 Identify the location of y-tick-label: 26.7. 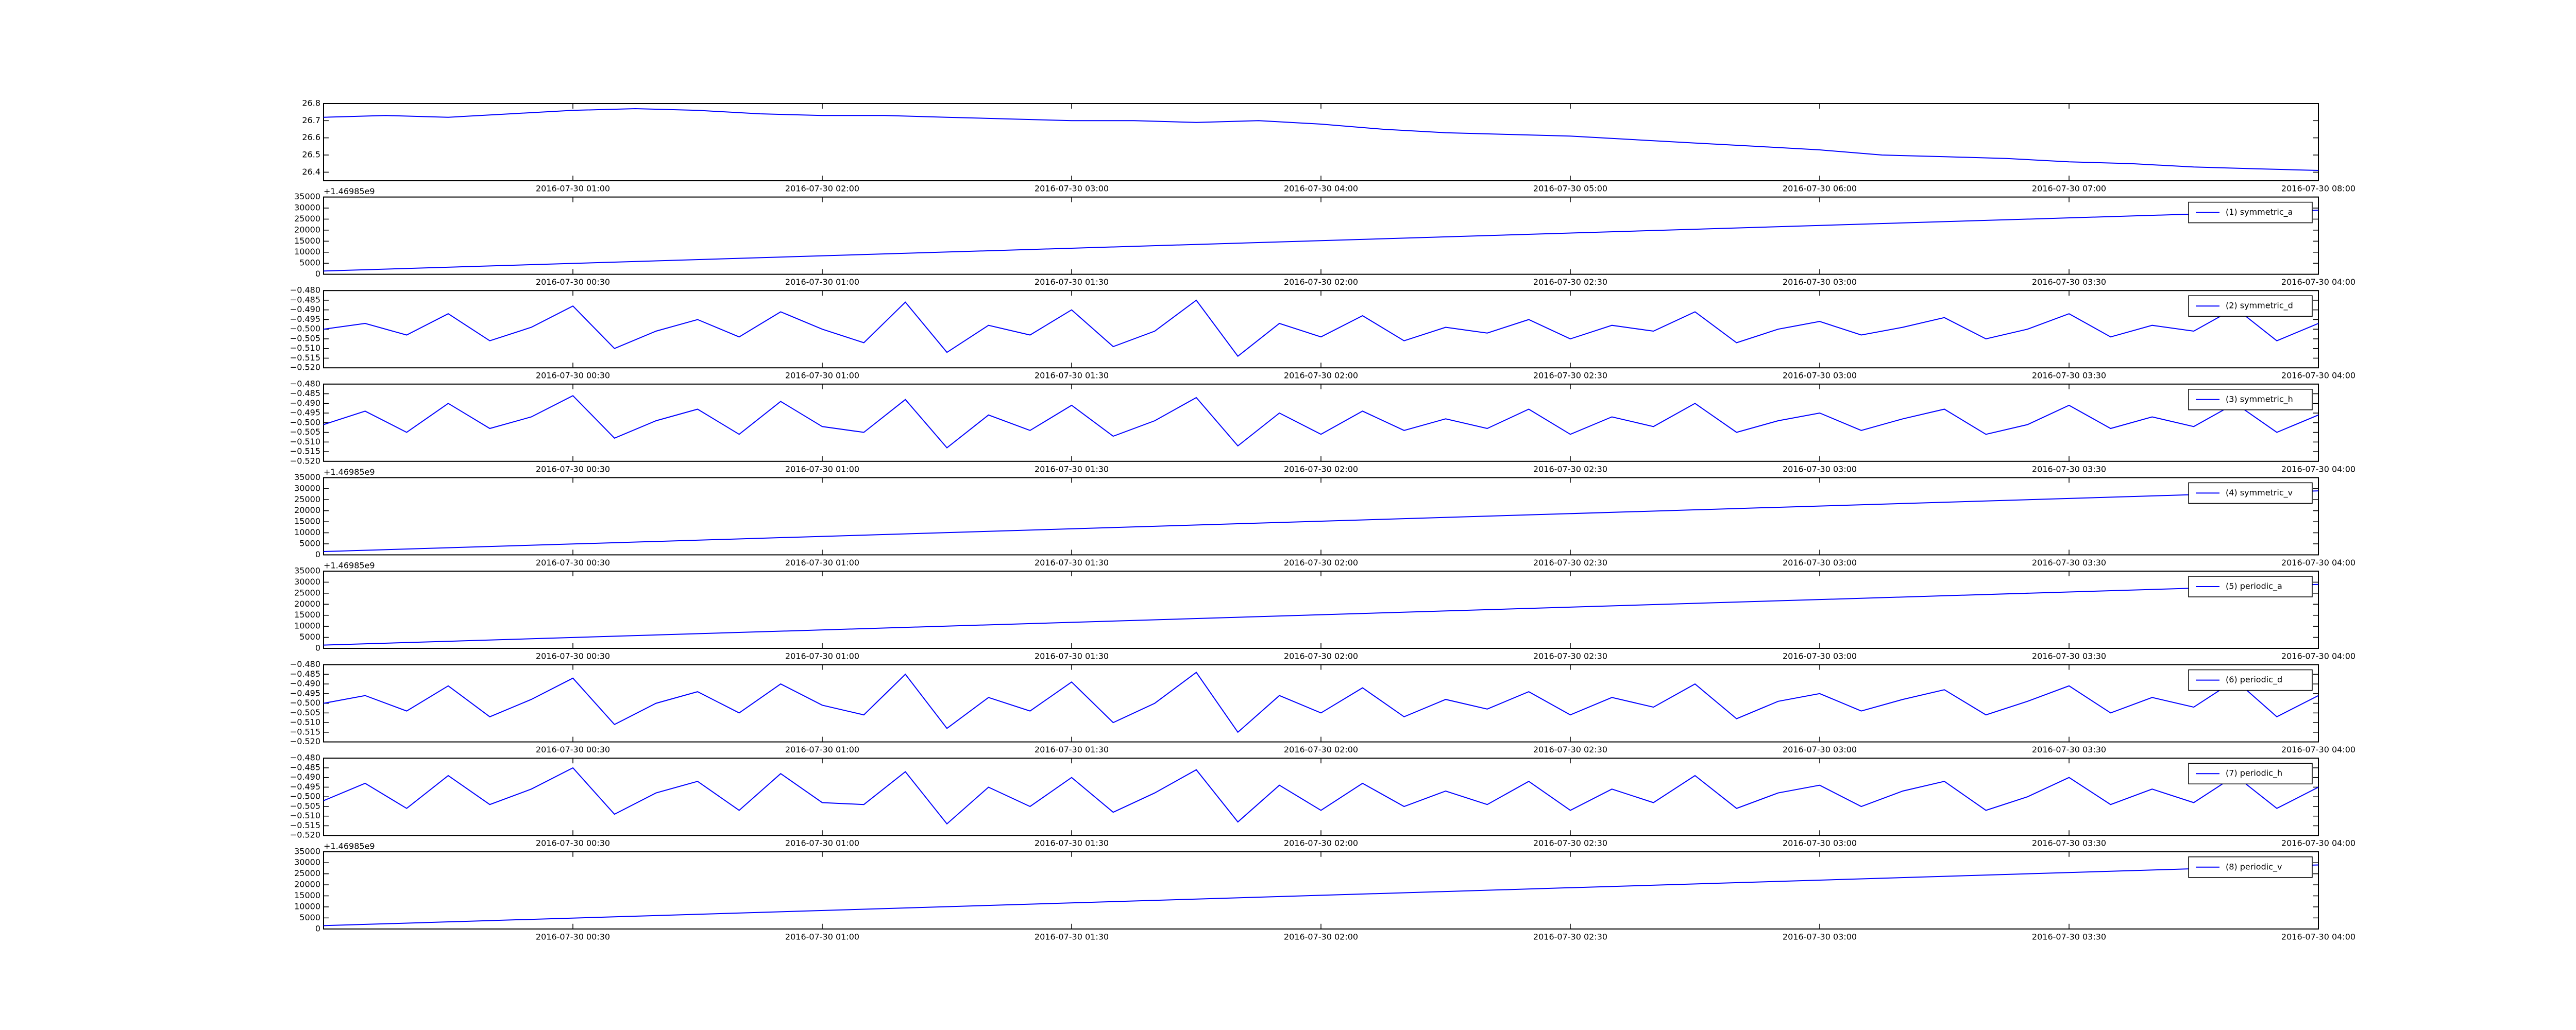
(311, 120).